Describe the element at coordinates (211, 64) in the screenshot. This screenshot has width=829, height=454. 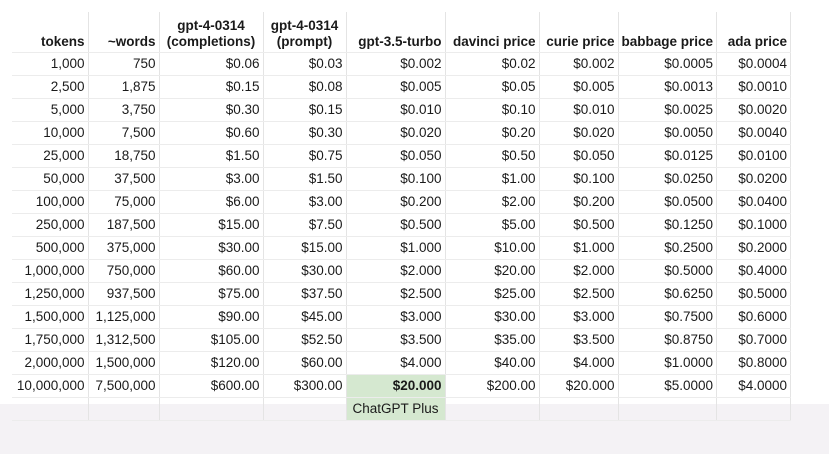
I see `cell-gpt4-completions: $0.06` at that location.